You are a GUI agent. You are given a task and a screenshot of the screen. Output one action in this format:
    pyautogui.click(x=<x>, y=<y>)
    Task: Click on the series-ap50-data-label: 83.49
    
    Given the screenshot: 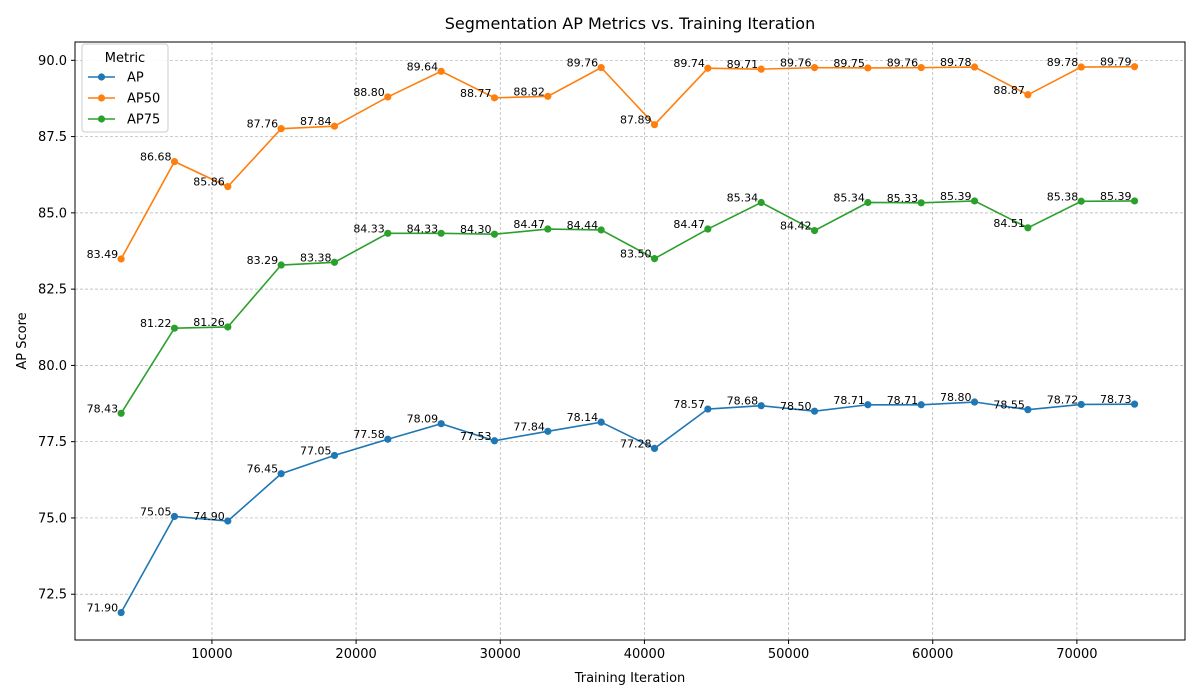 What is the action you would take?
    pyautogui.click(x=103, y=254)
    